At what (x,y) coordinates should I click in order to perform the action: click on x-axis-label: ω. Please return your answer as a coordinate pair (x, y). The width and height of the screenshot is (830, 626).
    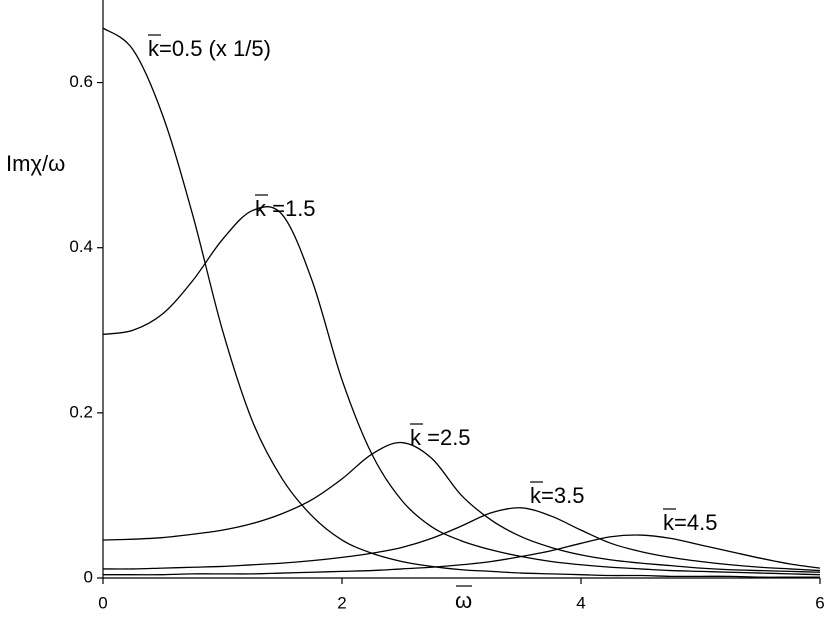
    Looking at the image, I should click on (463, 600).